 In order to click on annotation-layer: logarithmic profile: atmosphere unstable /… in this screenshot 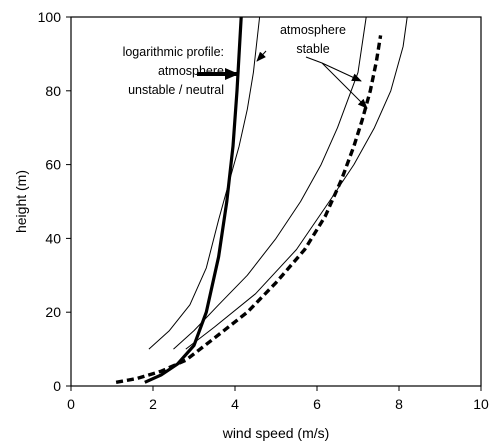, I will do `click(245, 66)`.